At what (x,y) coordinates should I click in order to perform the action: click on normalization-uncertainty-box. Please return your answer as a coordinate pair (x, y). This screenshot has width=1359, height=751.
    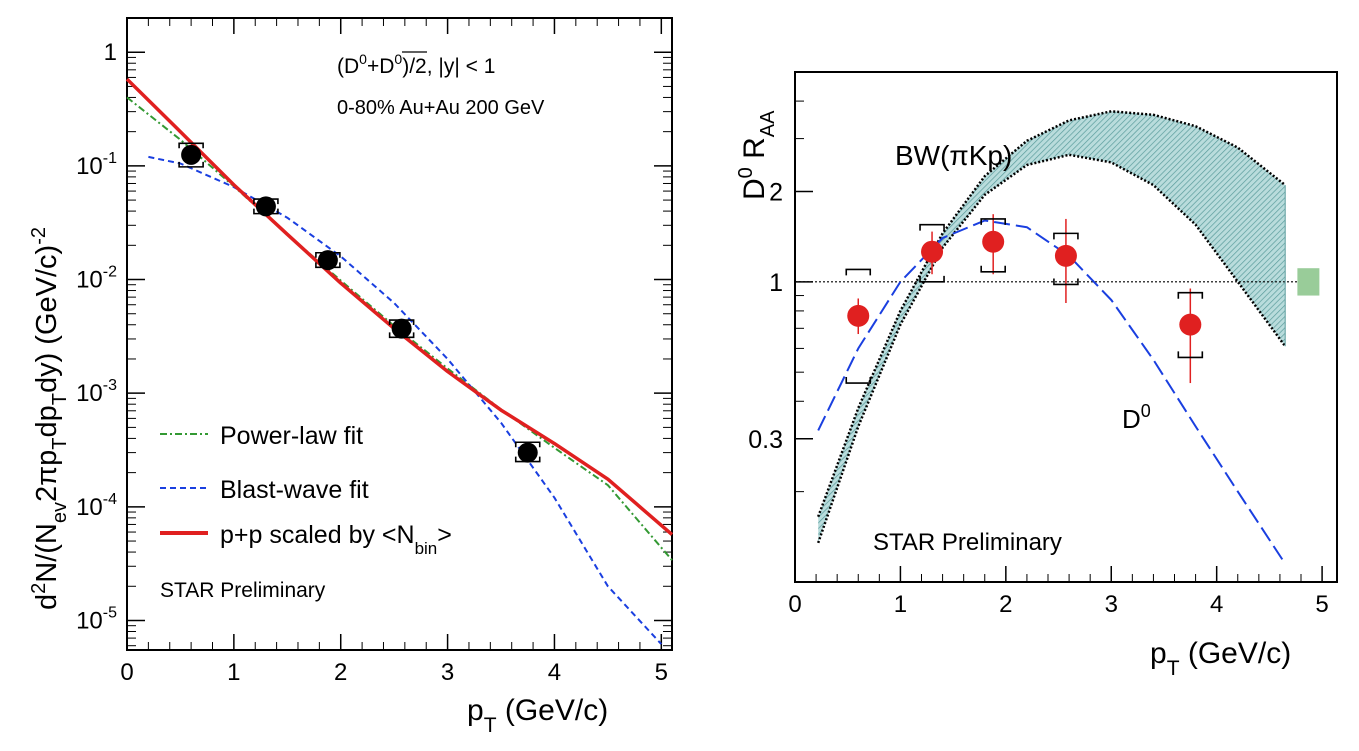
    Looking at the image, I should click on (1308, 282).